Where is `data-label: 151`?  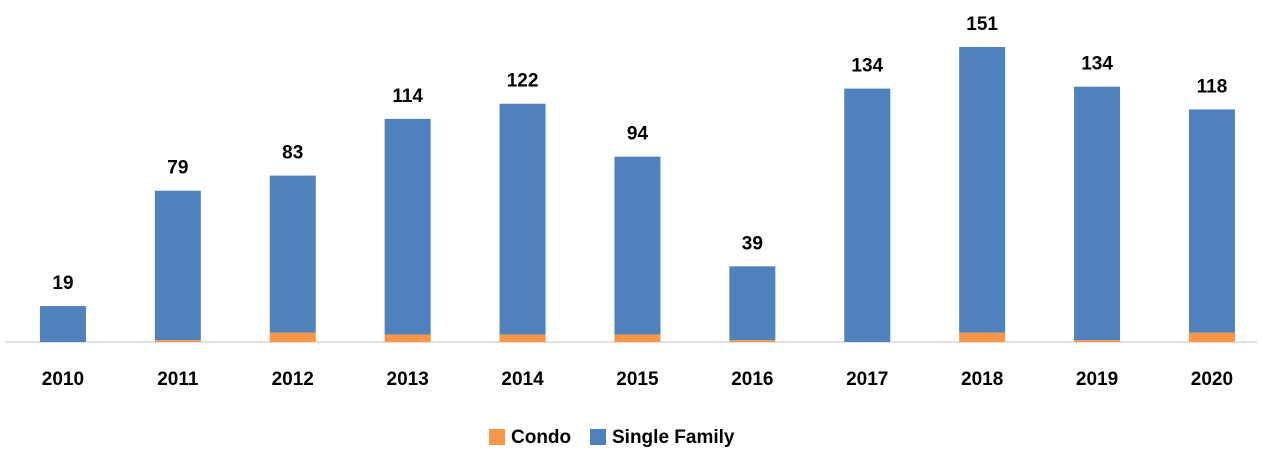 data-label: 151 is located at coordinates (982, 24).